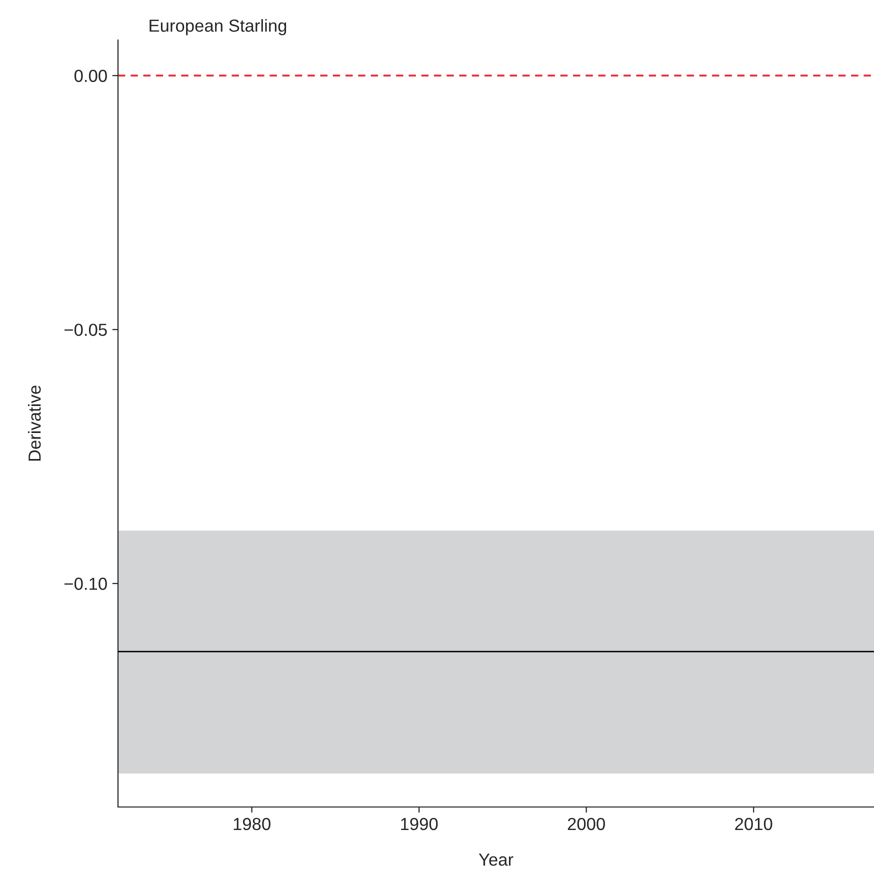  What do you see at coordinates (34, 423) in the screenshot?
I see `y-axis-title: Derivative` at bounding box center [34, 423].